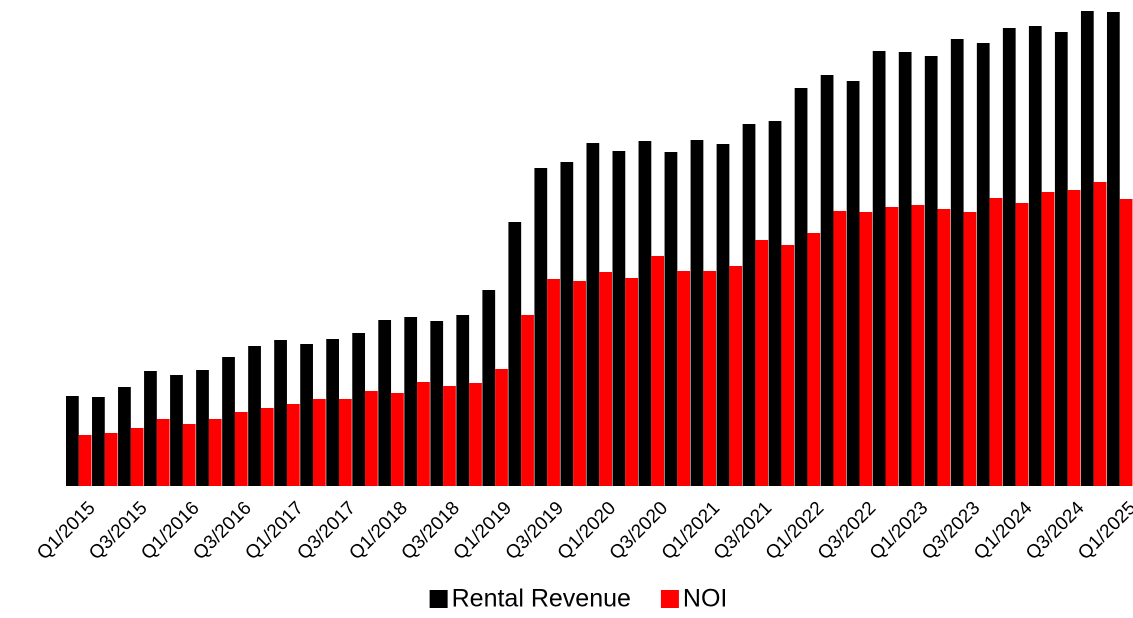 This screenshot has width=1133, height=618. I want to click on legend-label: Rental Revenue, so click(541, 599).